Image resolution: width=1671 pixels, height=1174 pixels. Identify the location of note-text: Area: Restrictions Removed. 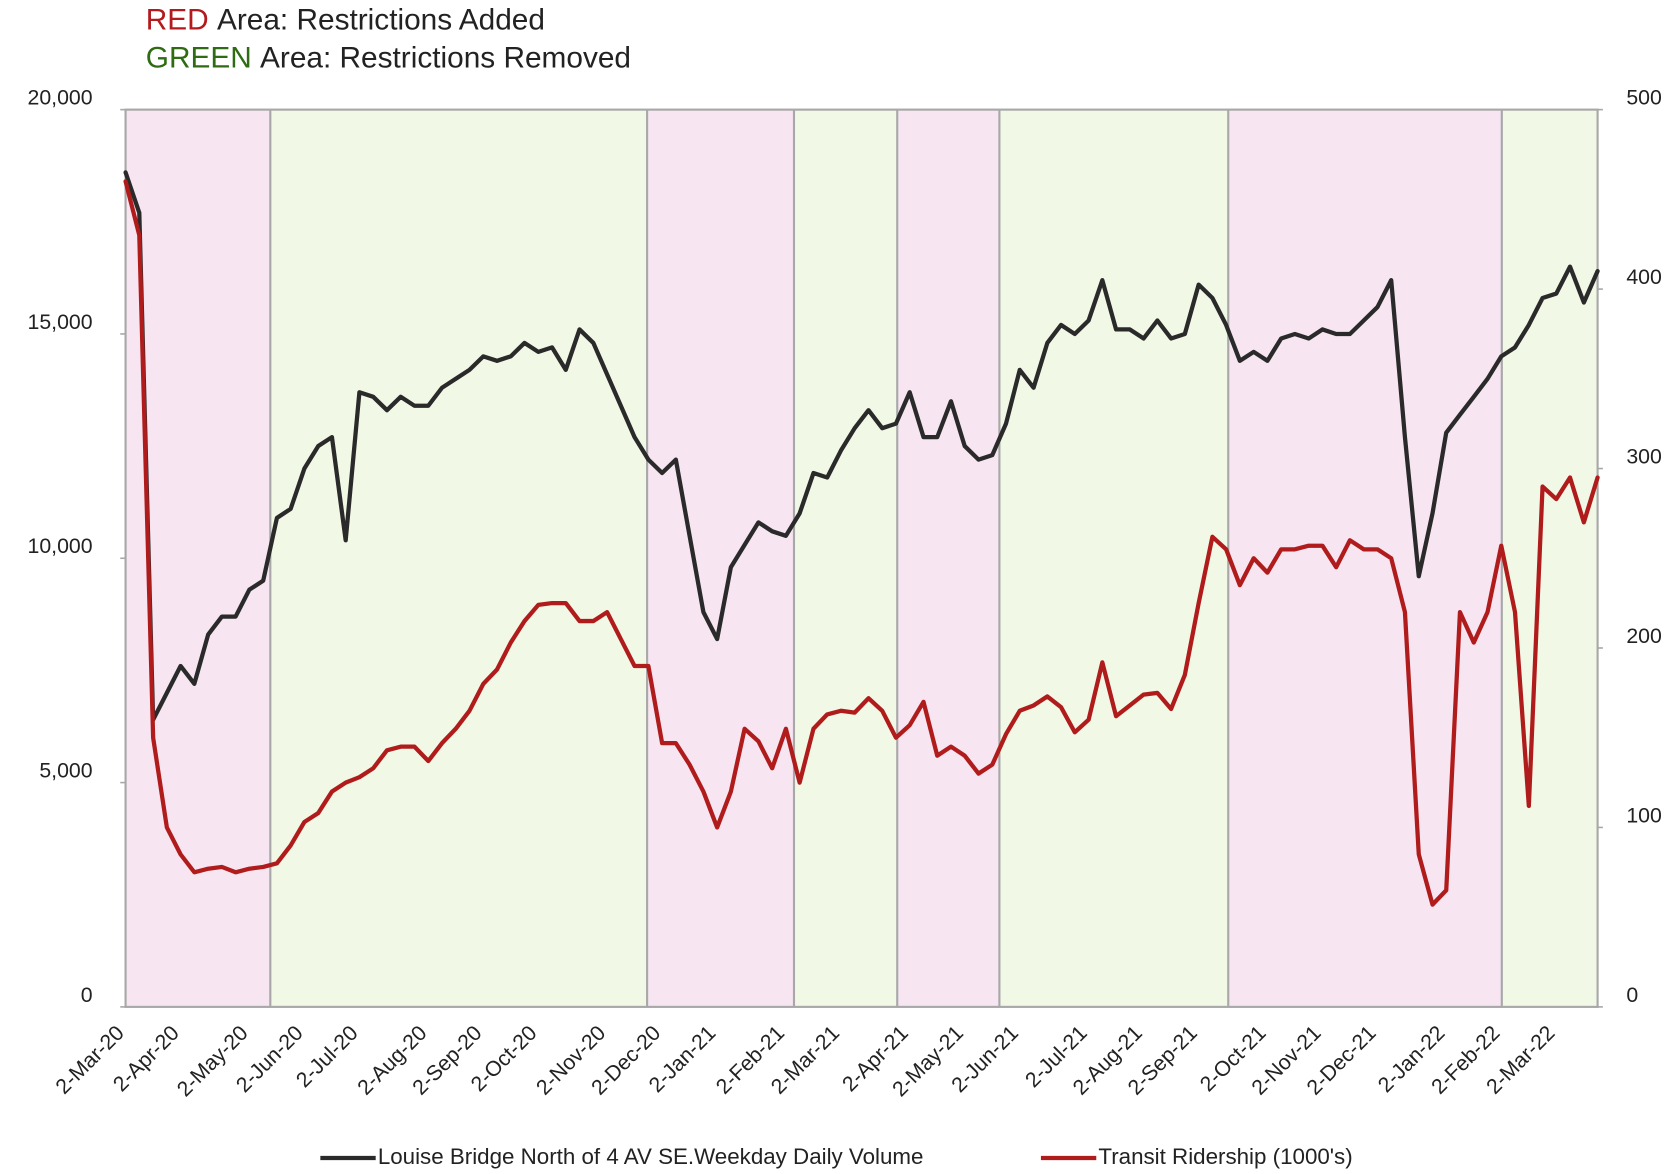
(445, 57).